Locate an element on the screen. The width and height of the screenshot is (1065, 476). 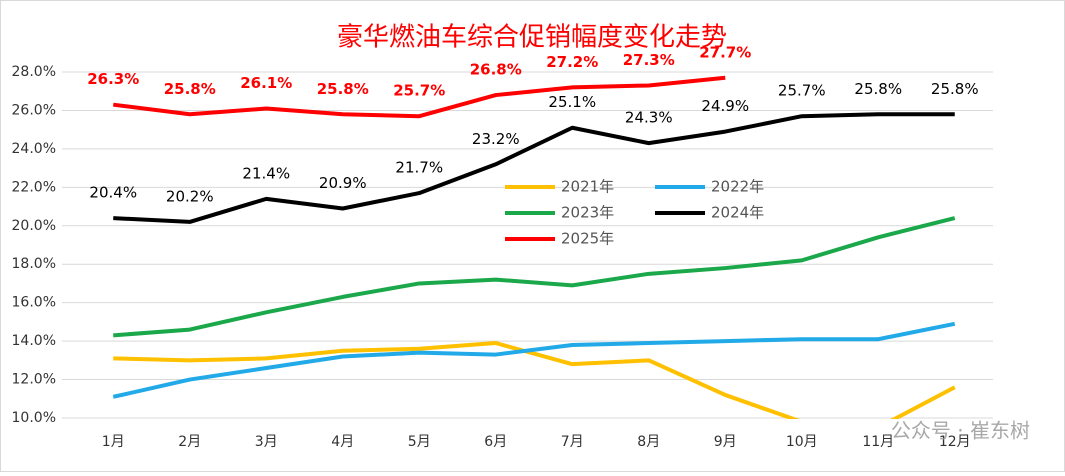
data-label: 26.8% is located at coordinates (496, 70).